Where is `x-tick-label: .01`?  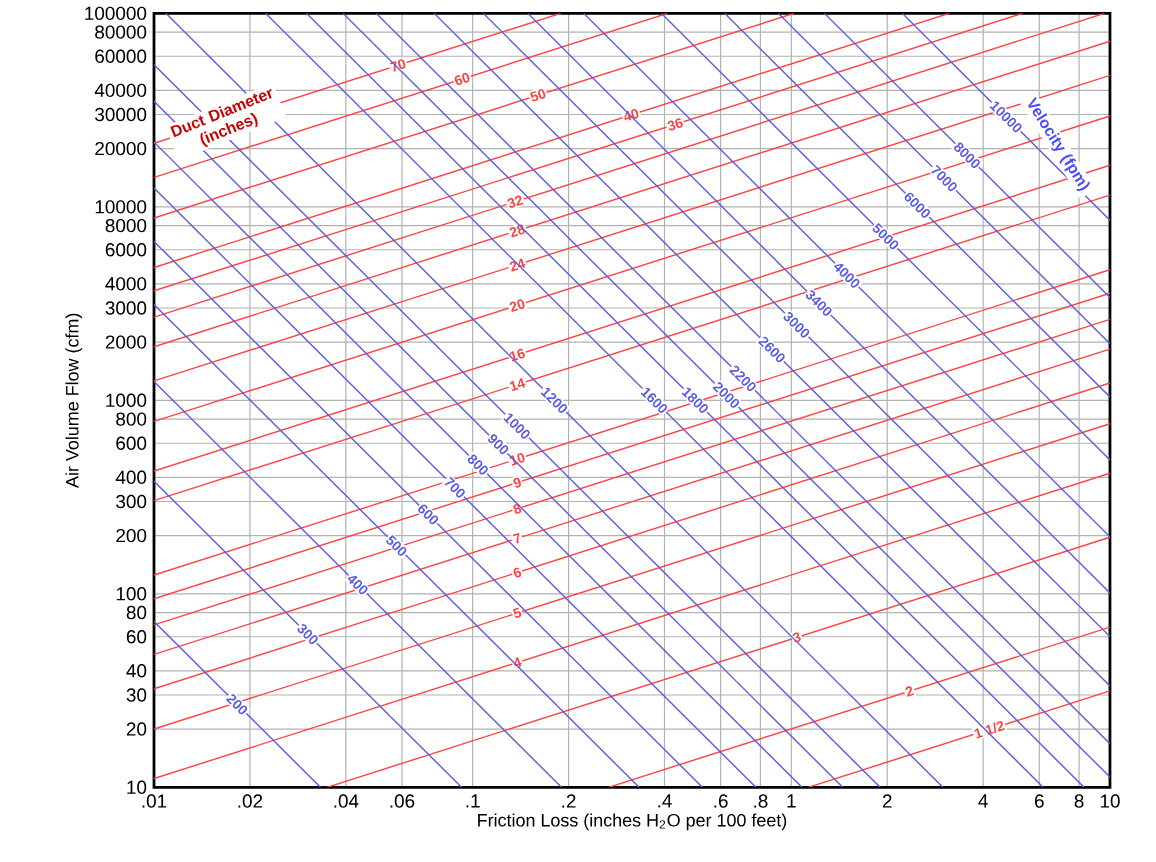
x-tick-label: .01 is located at coordinates (154, 801).